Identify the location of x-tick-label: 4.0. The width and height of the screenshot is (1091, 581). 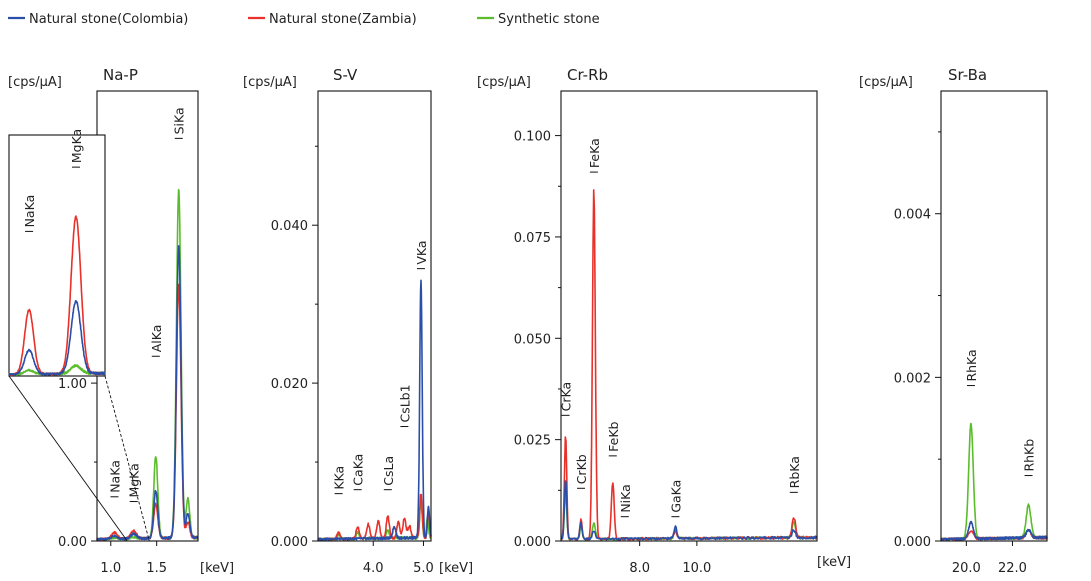
(373, 568).